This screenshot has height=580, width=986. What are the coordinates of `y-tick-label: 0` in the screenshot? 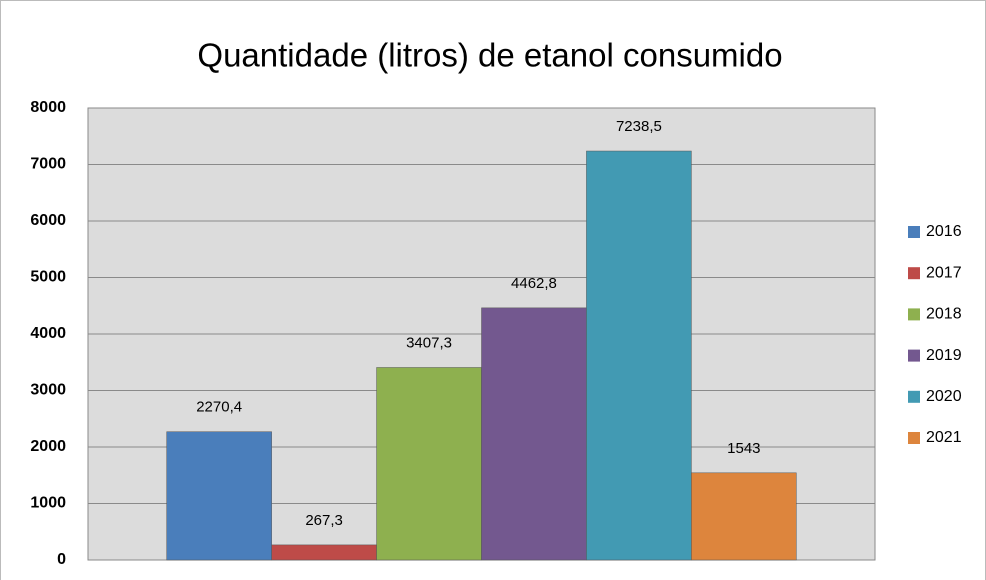 It's located at (61, 559).